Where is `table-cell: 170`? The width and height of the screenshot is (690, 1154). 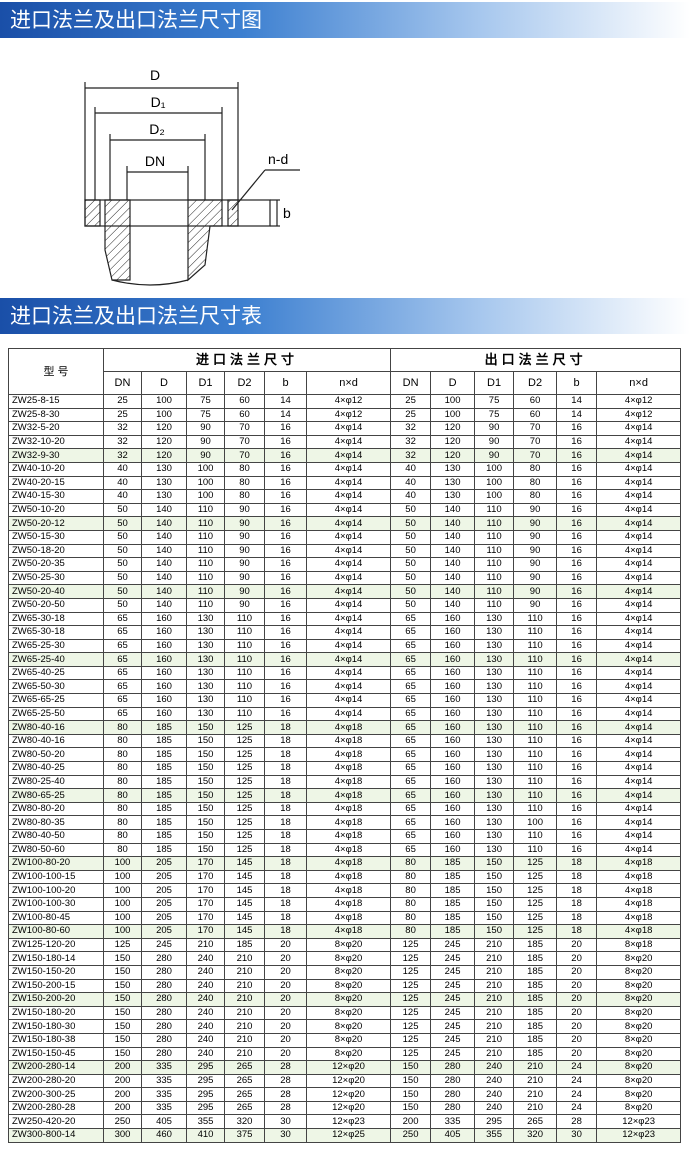
table-cell: 170 is located at coordinates (205, 890).